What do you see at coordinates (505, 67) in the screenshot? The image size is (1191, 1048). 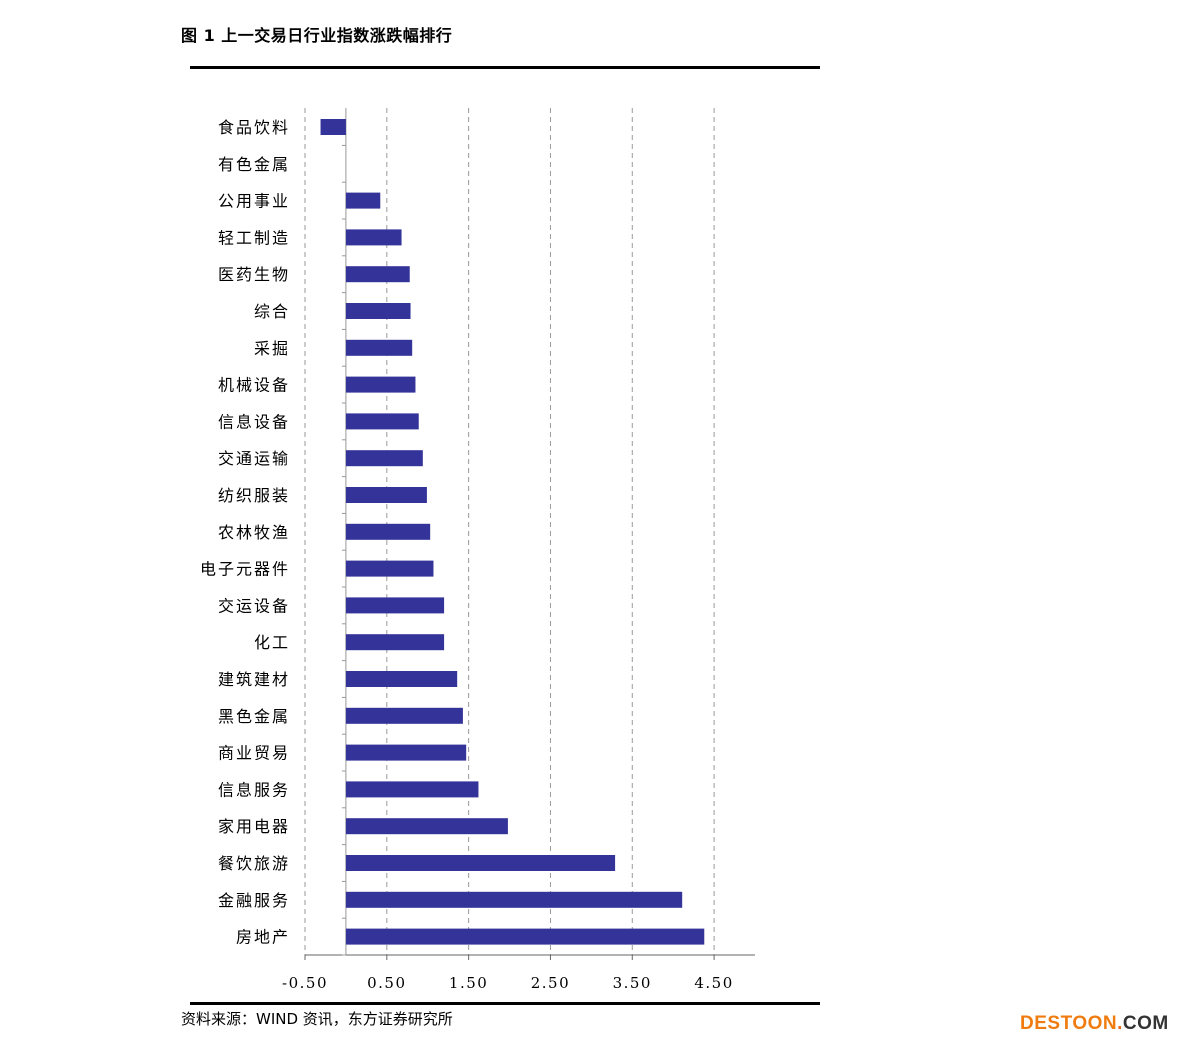 I see `top-rule` at bounding box center [505, 67].